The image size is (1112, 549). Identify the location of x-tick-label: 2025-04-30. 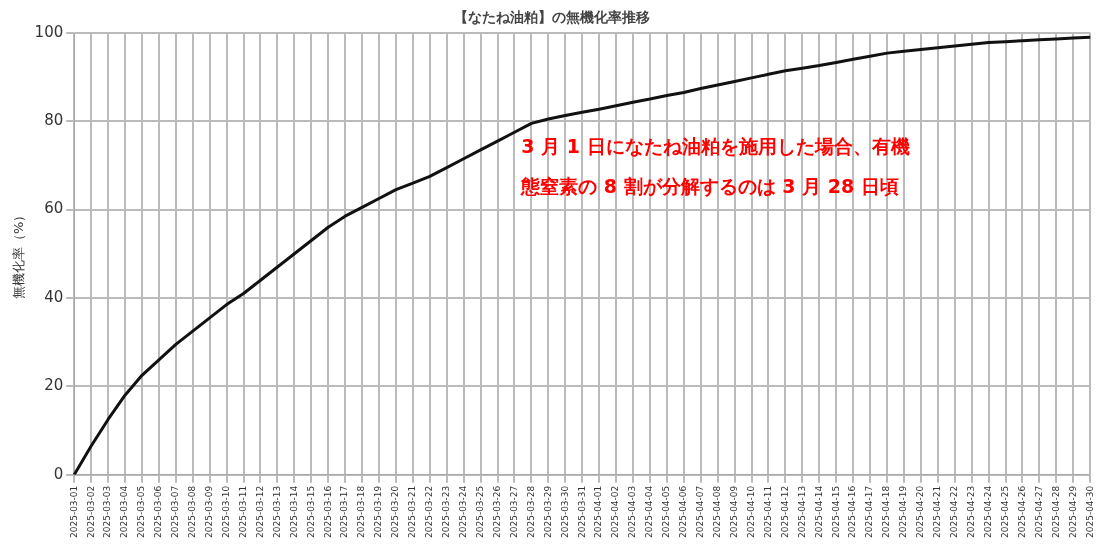
(1089, 512).